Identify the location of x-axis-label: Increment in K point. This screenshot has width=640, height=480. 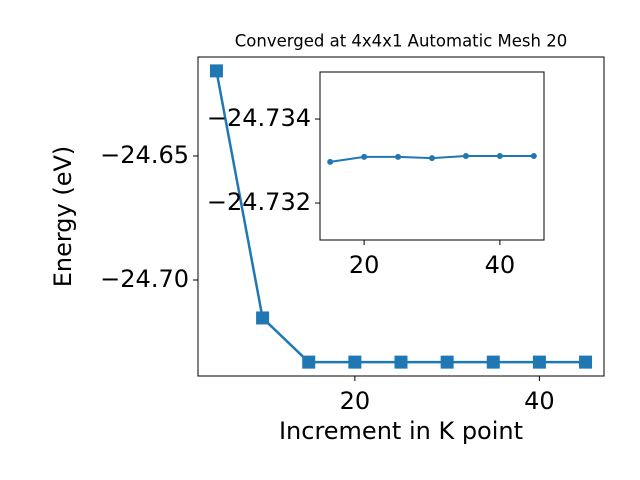
(401, 431).